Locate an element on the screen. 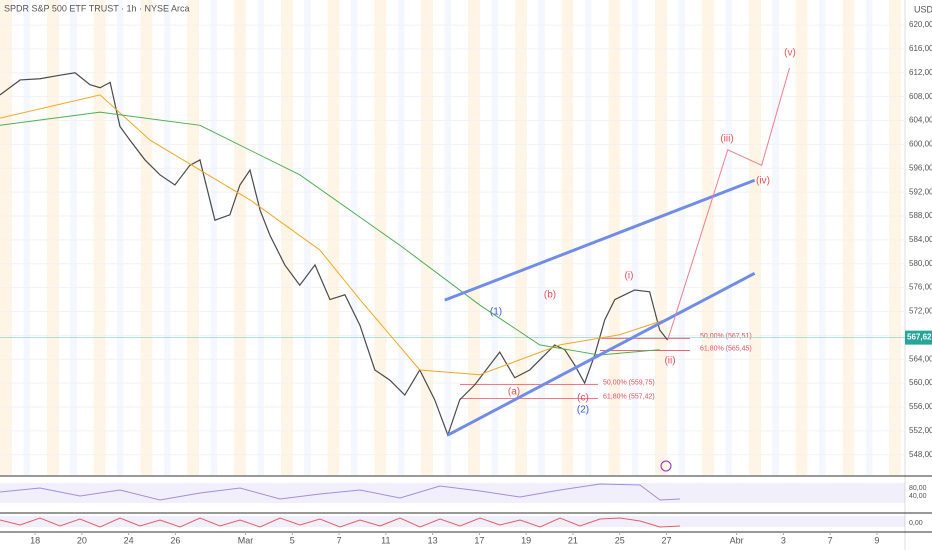 The width and height of the screenshot is (932, 550). x-tick-label: 11 is located at coordinates (385, 540).